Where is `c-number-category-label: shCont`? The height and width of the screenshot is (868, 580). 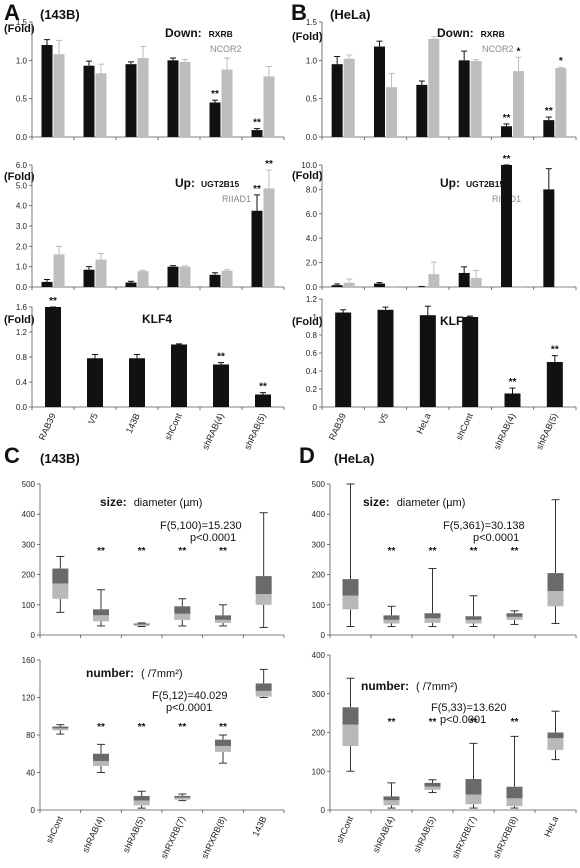 c-number-category-label: shCont is located at coordinates (54, 829).